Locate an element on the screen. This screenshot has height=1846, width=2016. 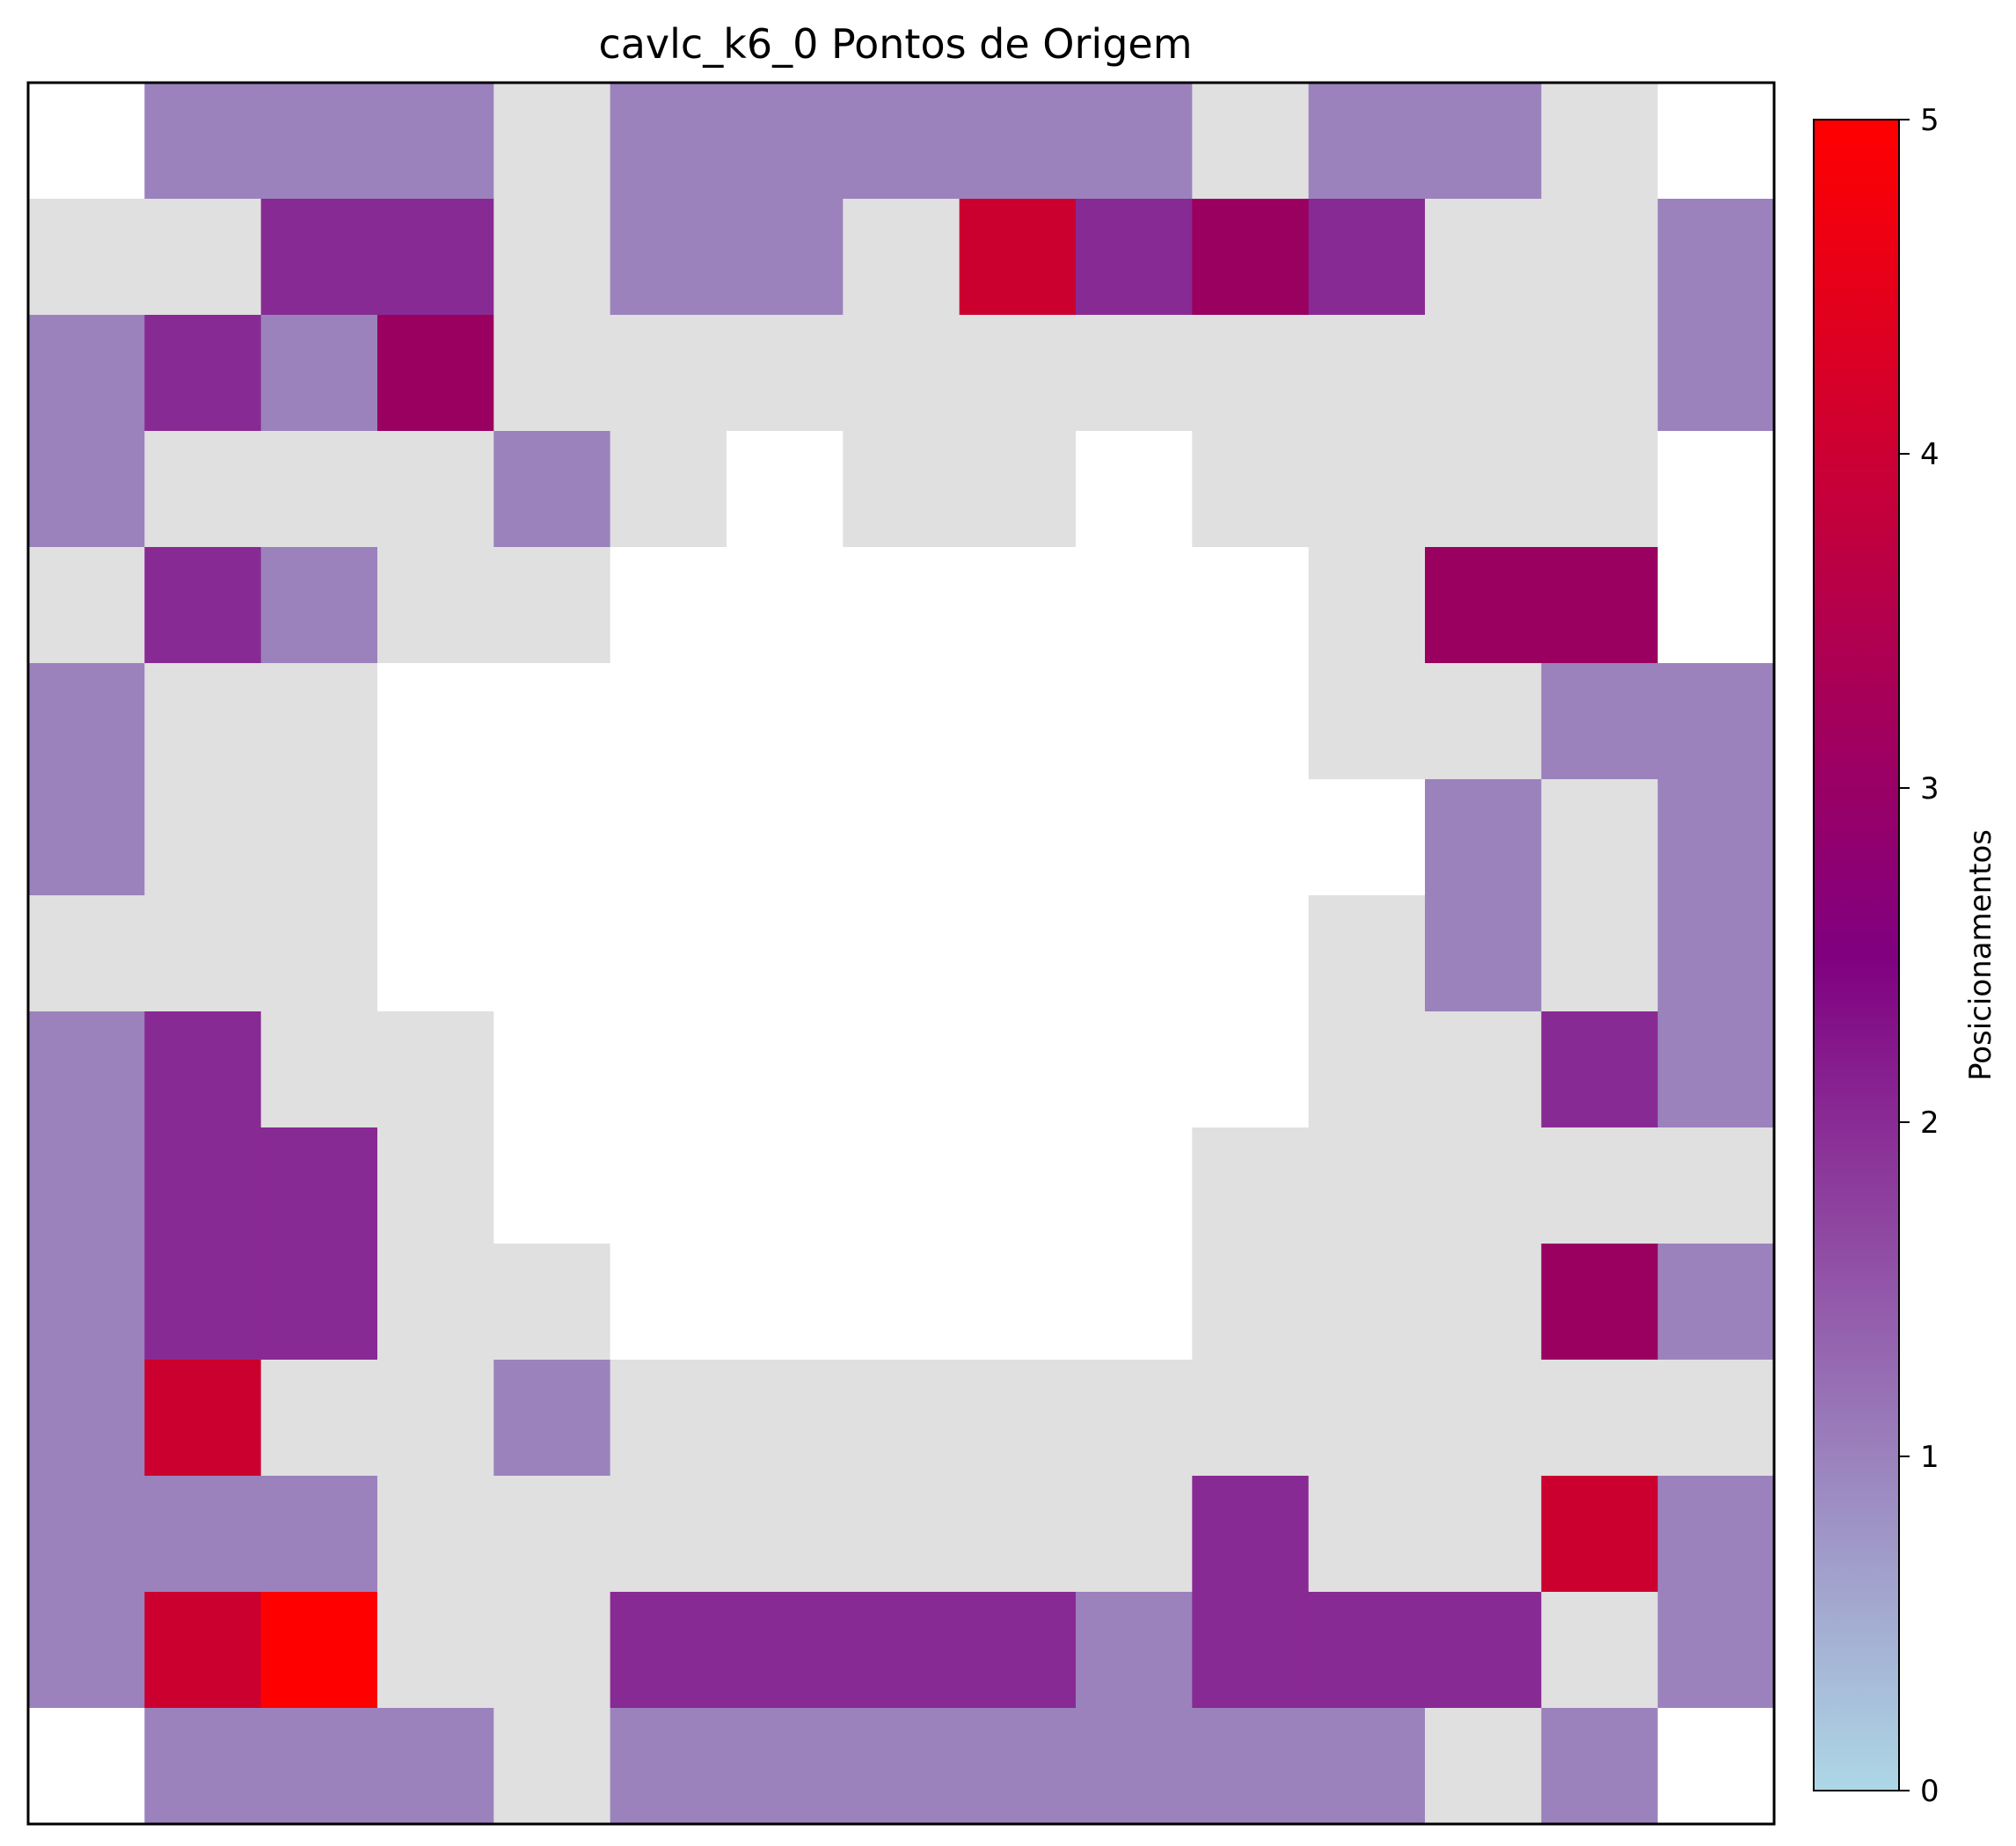
colorbar-tick-label: 3 is located at coordinates (1929, 788).